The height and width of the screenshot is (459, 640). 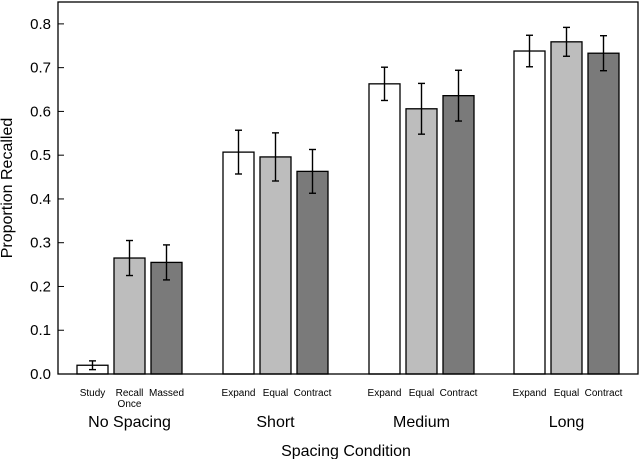 What do you see at coordinates (40, 199) in the screenshot?
I see `y-tick-label: 0.4` at bounding box center [40, 199].